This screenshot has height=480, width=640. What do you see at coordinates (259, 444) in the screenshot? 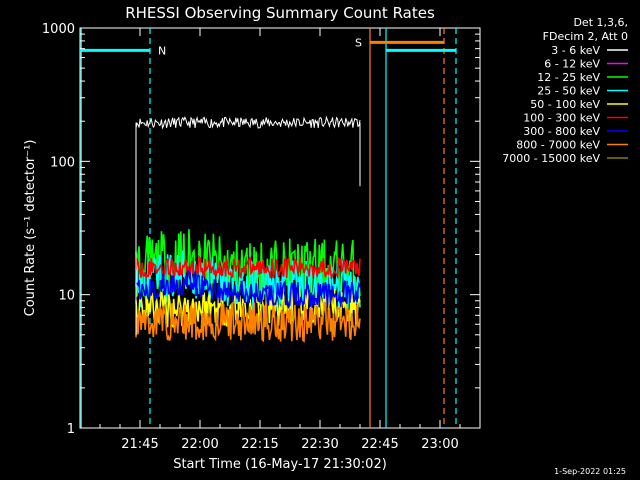
I see `x-tick-label-3: 22:15` at bounding box center [259, 444].